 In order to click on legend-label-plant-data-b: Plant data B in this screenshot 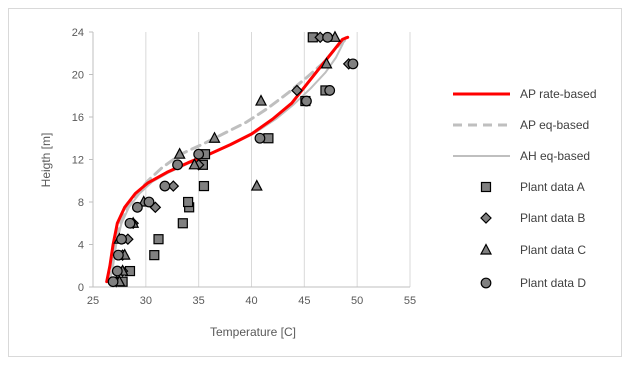, I will do `click(552, 218)`.